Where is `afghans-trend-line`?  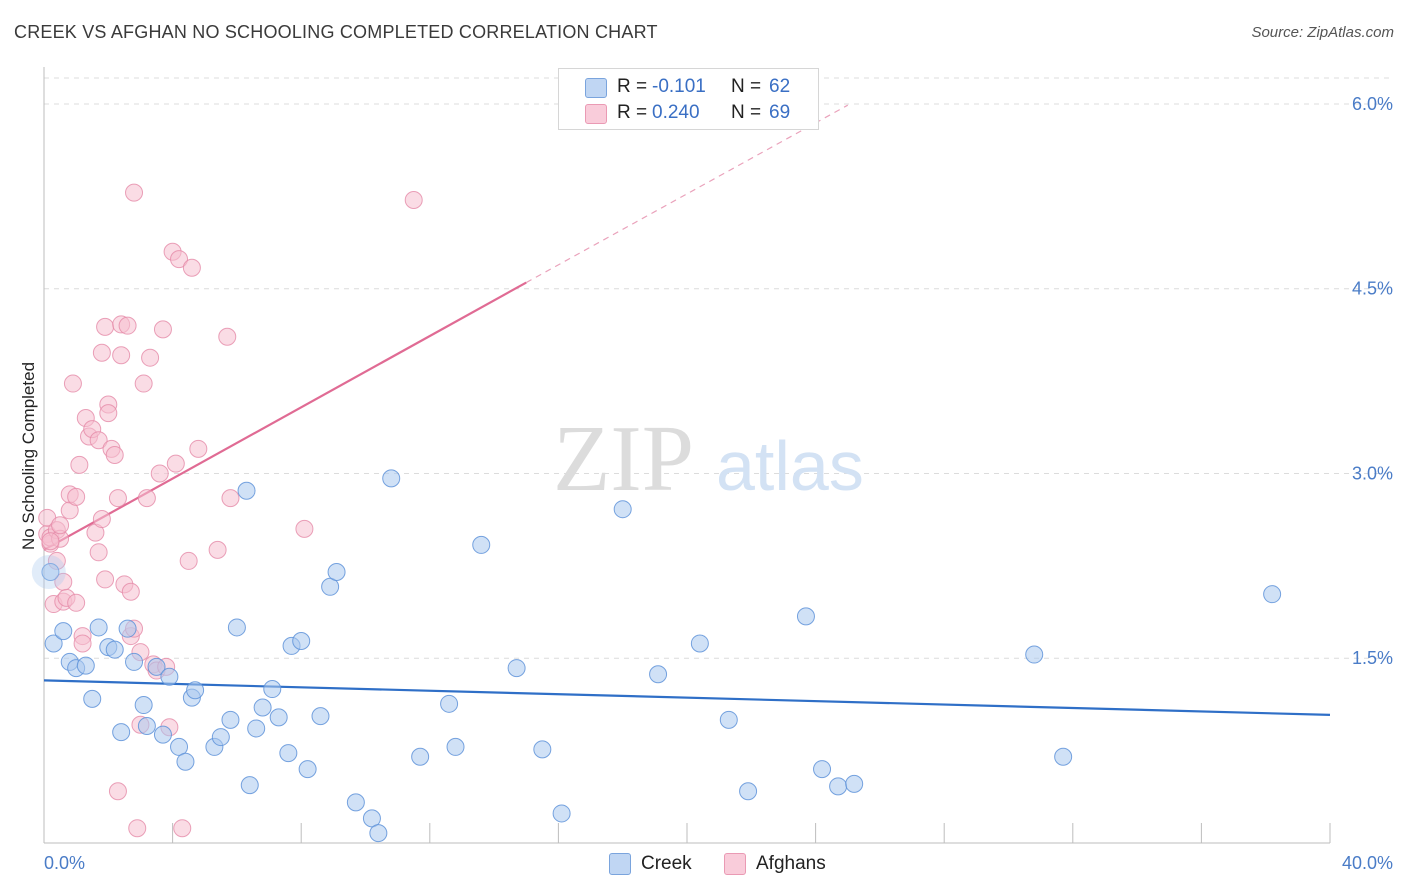 afghans-trend-line is located at coordinates (285, 416).